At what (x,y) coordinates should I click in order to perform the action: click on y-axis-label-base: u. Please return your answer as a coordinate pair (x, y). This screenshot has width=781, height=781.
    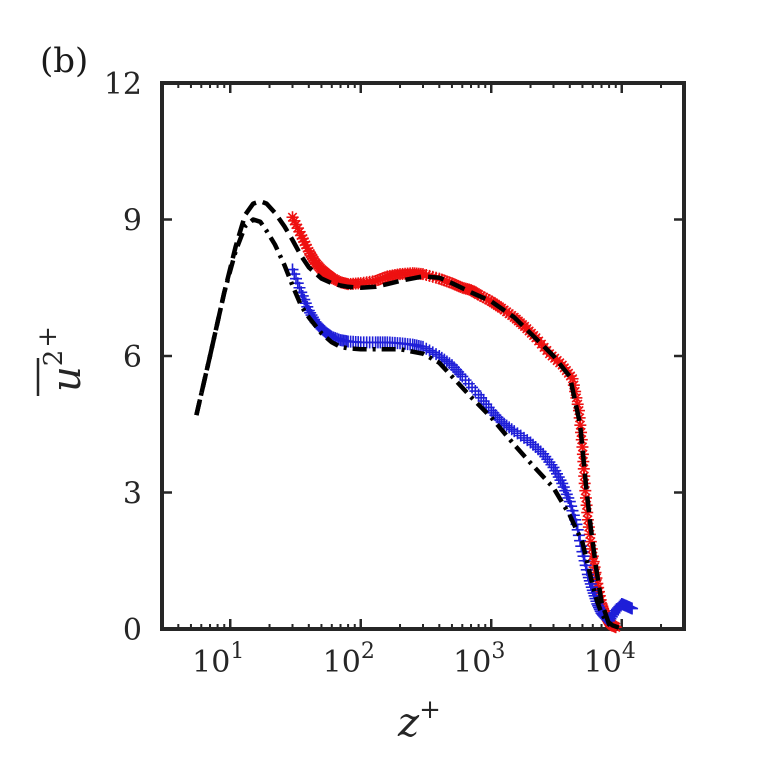
    Looking at the image, I should click on (67, 379).